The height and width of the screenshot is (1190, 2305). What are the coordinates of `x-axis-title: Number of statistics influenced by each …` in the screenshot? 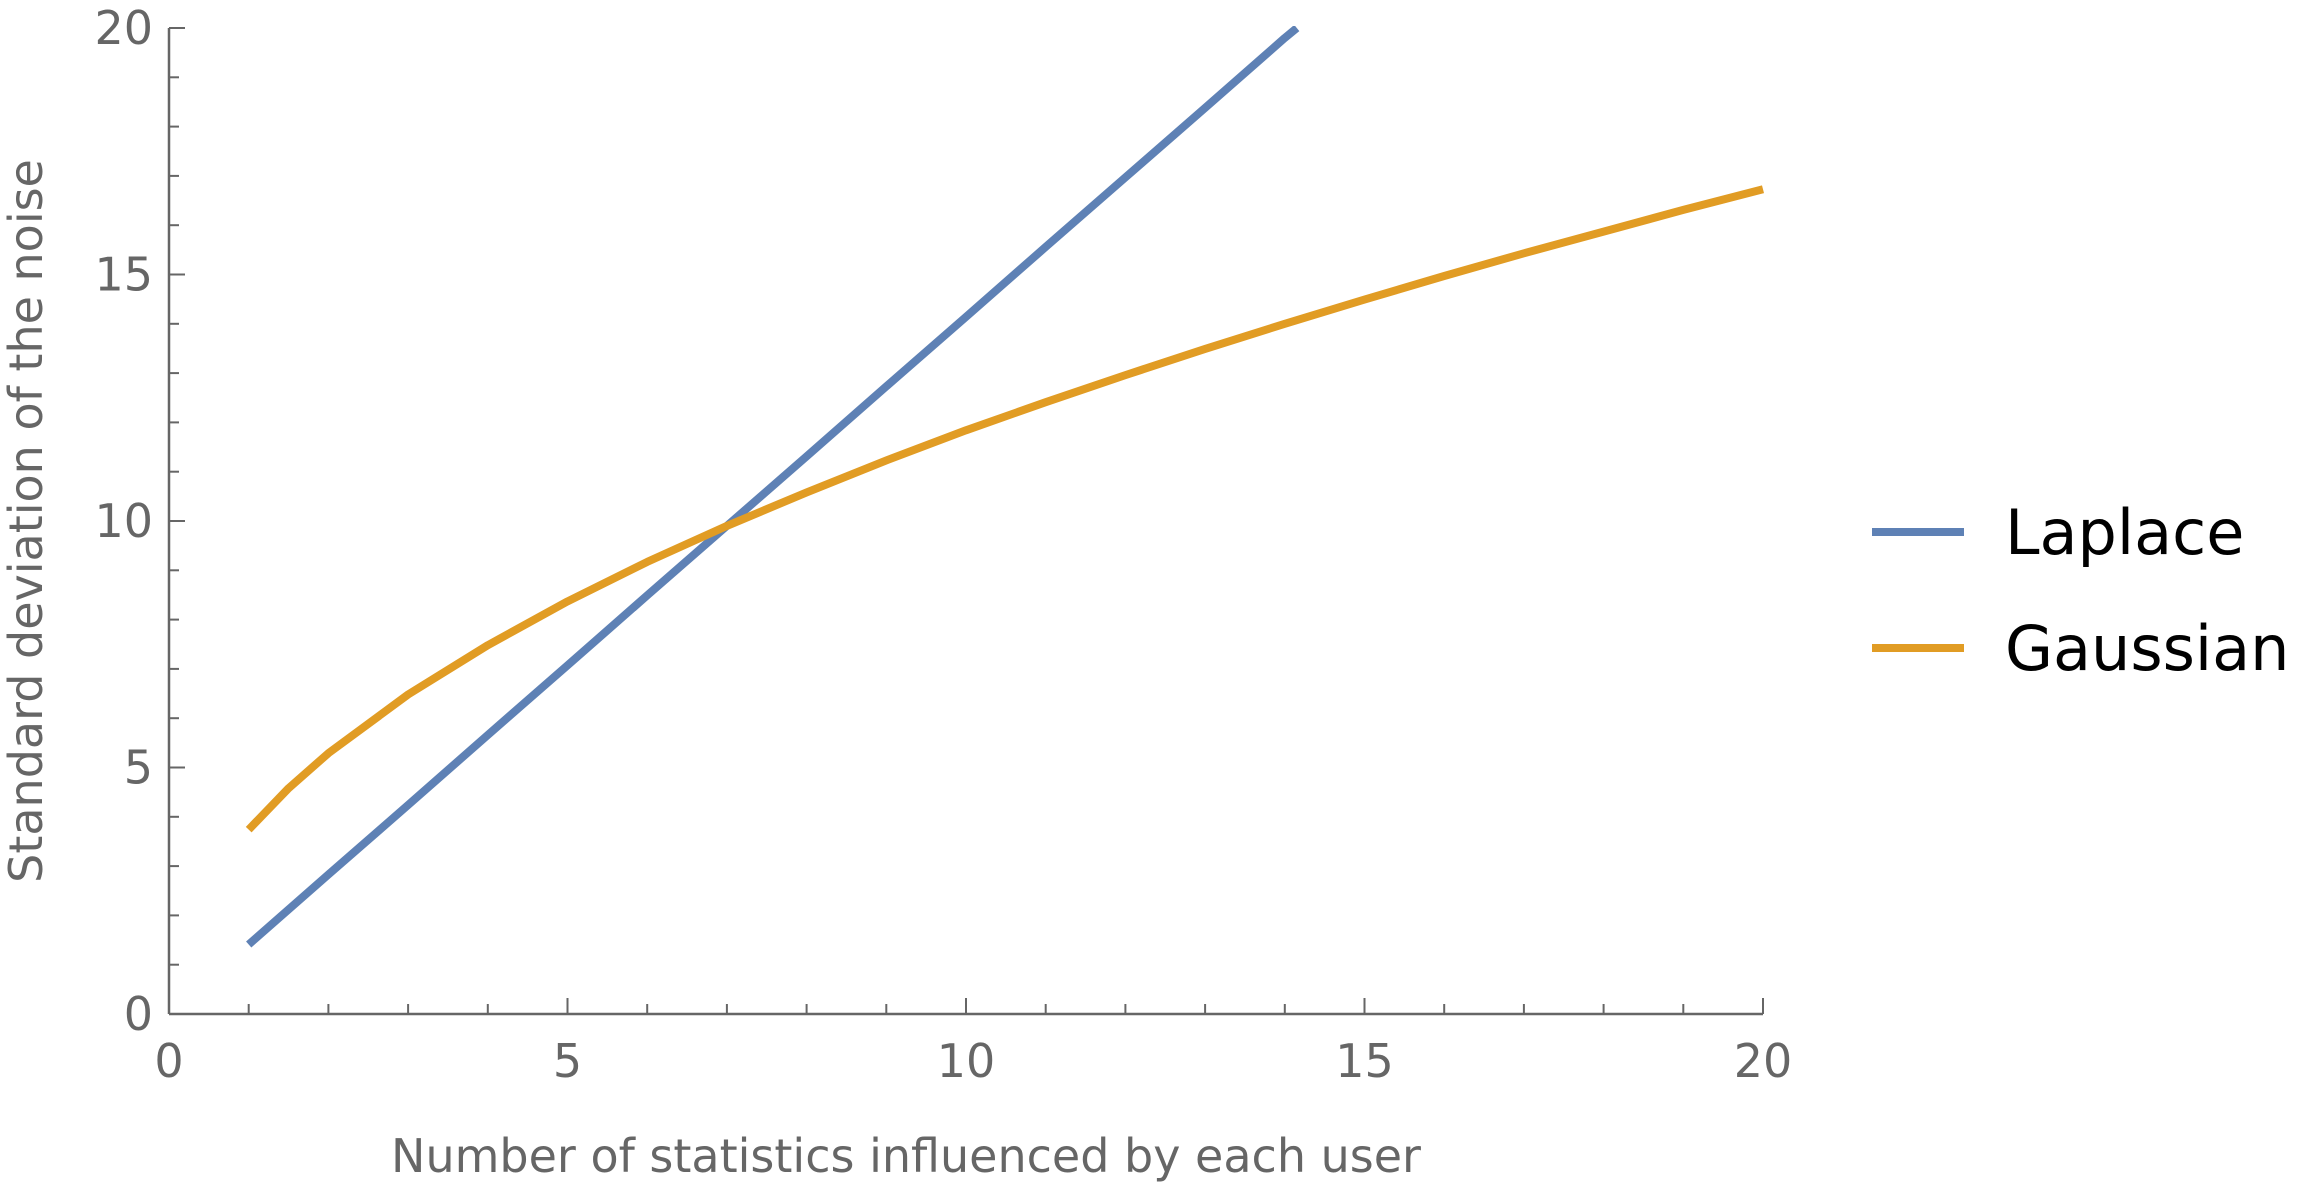 It's located at (906, 1156).